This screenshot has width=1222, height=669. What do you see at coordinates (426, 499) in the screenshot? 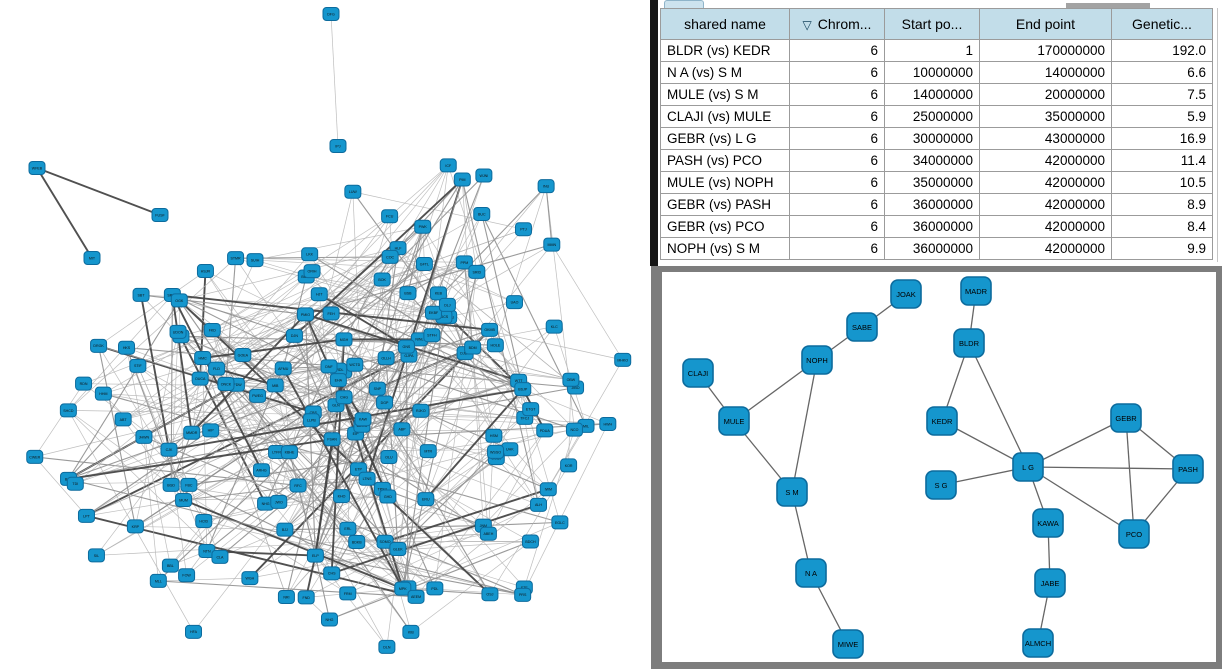
I see `network-node: ERU` at bounding box center [426, 499].